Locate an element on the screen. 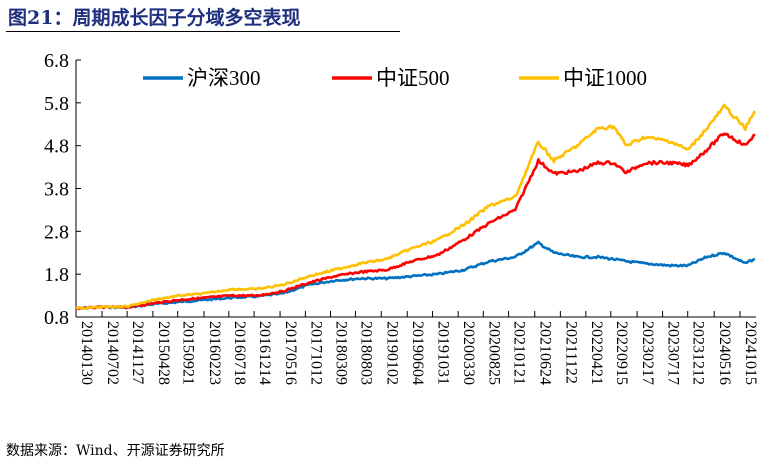 This screenshot has height=467, width=774. source-note: 数据来源：Wind、开源证券研究所 is located at coordinates (115, 451).